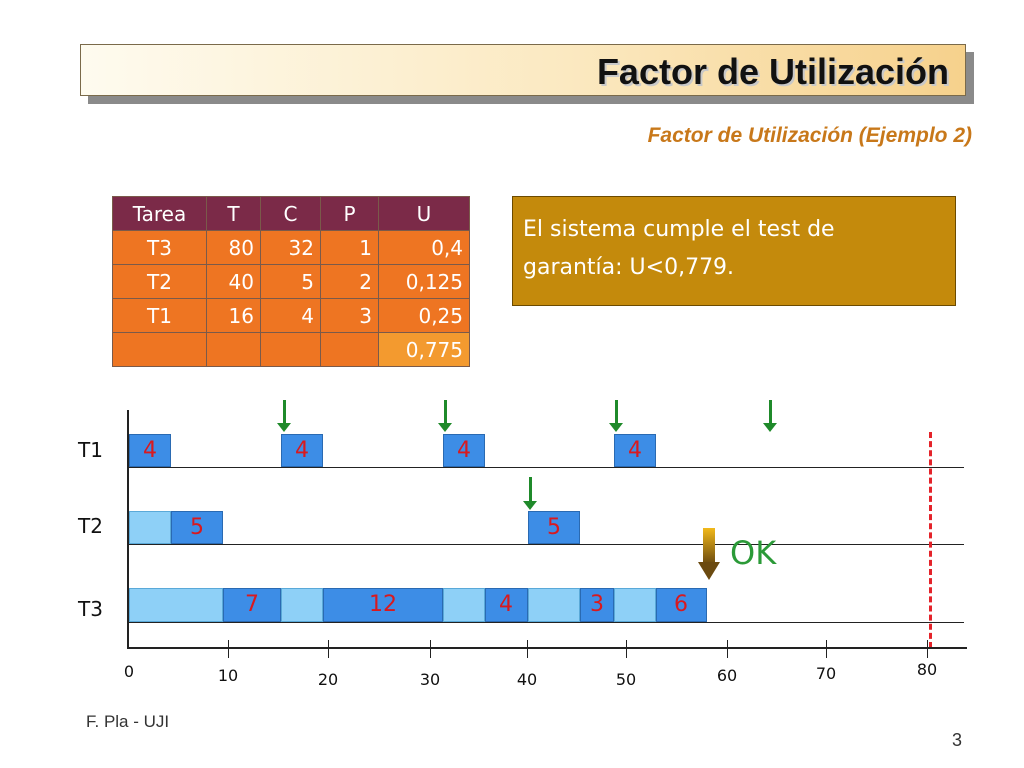  What do you see at coordinates (233, 281) in the screenshot?
I see `cell: 40` at bounding box center [233, 281].